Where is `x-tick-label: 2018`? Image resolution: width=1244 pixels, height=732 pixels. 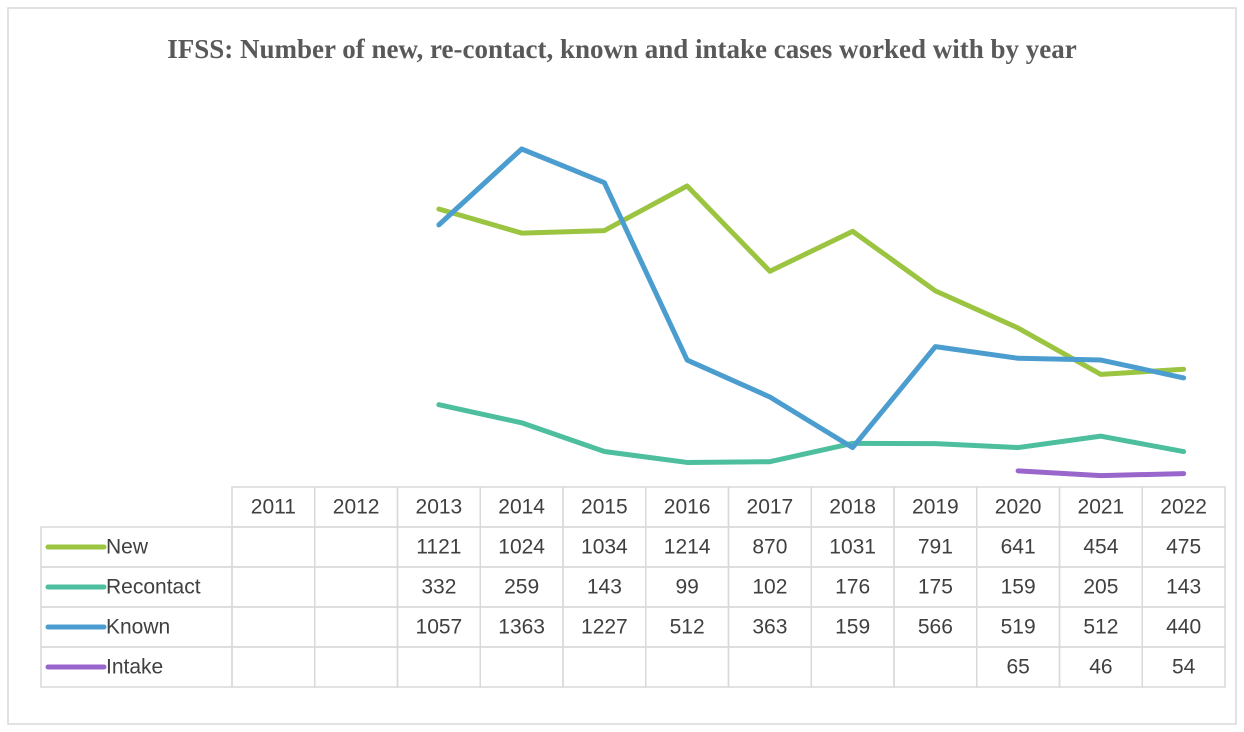 x-tick-label: 2018 is located at coordinates (852, 507).